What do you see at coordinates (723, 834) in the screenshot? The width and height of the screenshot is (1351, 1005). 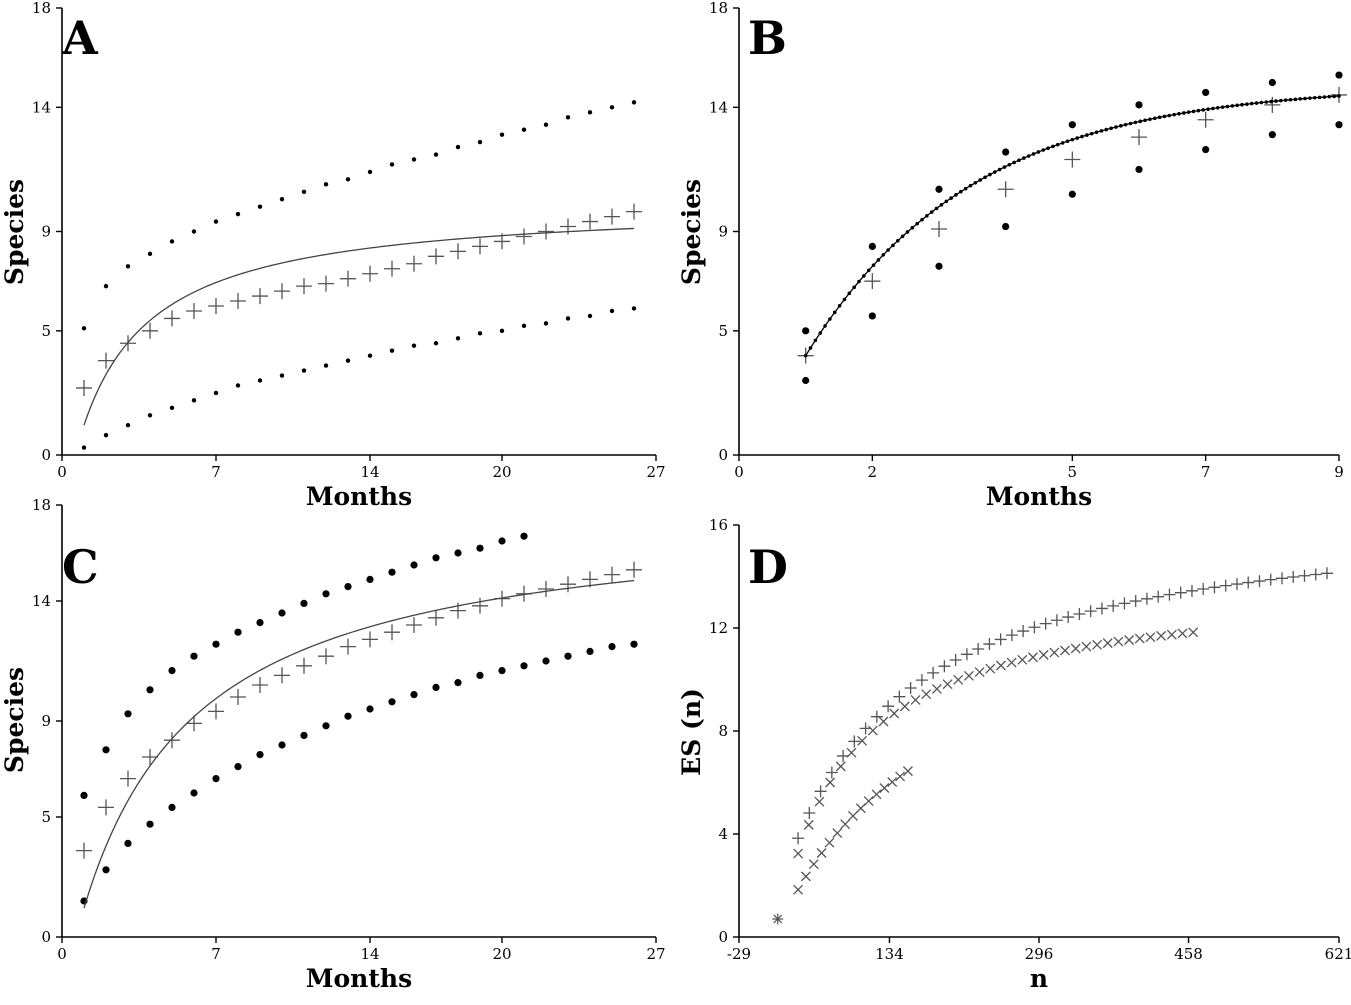 I see `y-tick-label: 4` at bounding box center [723, 834].